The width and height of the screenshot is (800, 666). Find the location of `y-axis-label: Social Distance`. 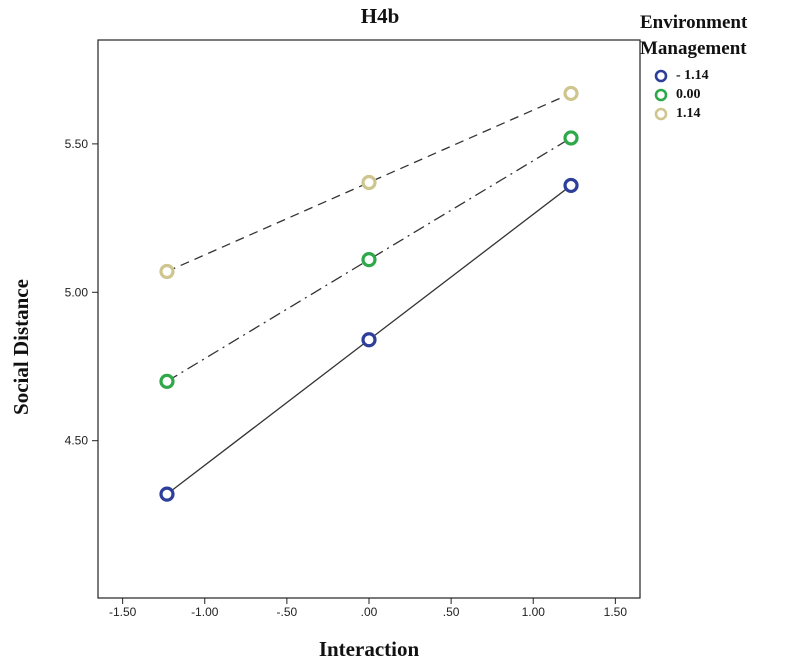

y-axis-label: Social Distance is located at coordinates (21, 347).